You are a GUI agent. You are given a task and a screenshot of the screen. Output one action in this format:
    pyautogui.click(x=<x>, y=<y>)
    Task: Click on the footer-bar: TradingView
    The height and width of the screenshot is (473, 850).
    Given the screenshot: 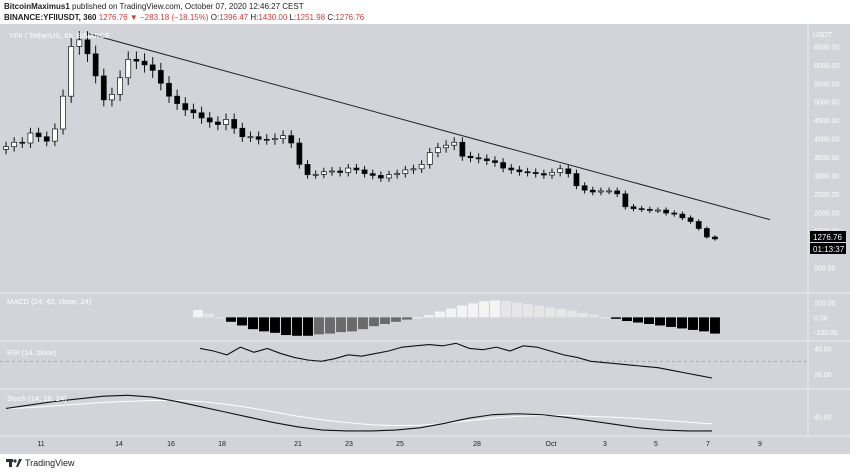 What is the action you would take?
    pyautogui.click(x=425, y=463)
    